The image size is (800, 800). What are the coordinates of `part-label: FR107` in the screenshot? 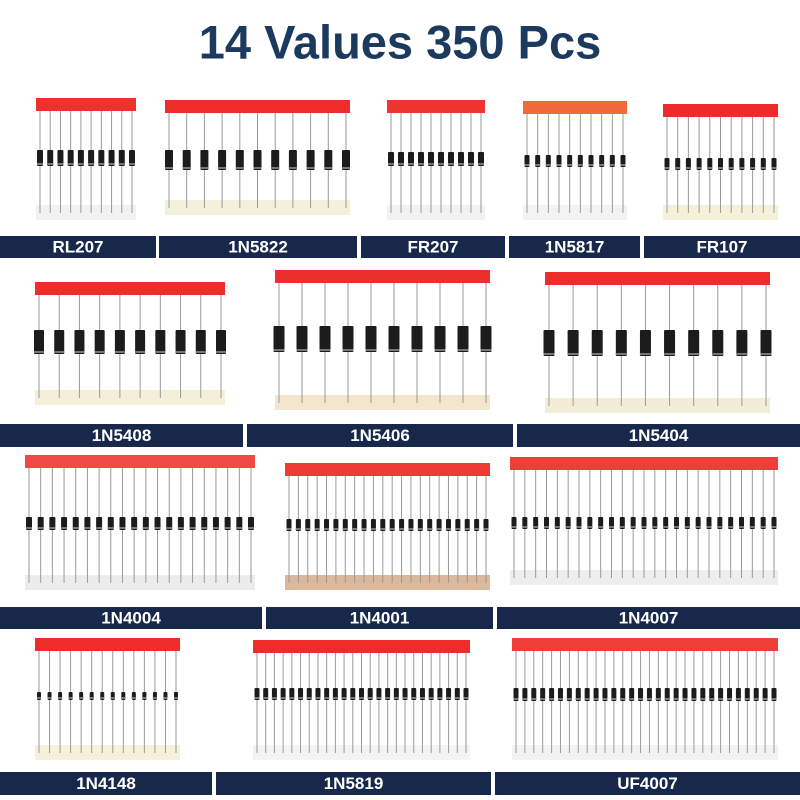 It's located at (721, 246).